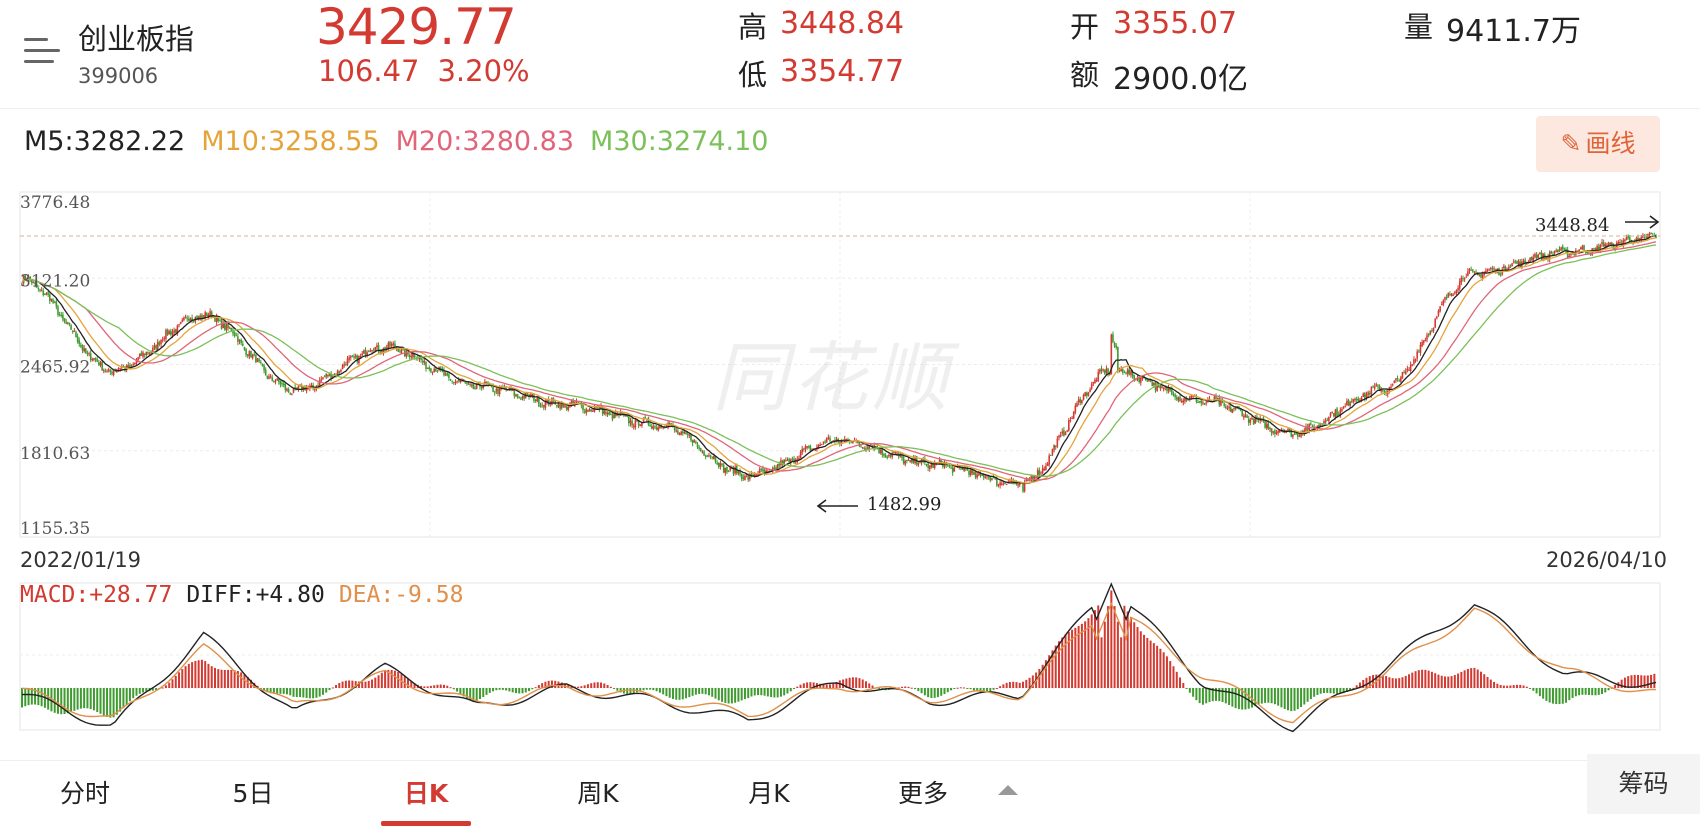 The height and width of the screenshot is (830, 1700). What do you see at coordinates (1598, 144) in the screenshot?
I see `draw-line-button: ✎ 画线` at bounding box center [1598, 144].